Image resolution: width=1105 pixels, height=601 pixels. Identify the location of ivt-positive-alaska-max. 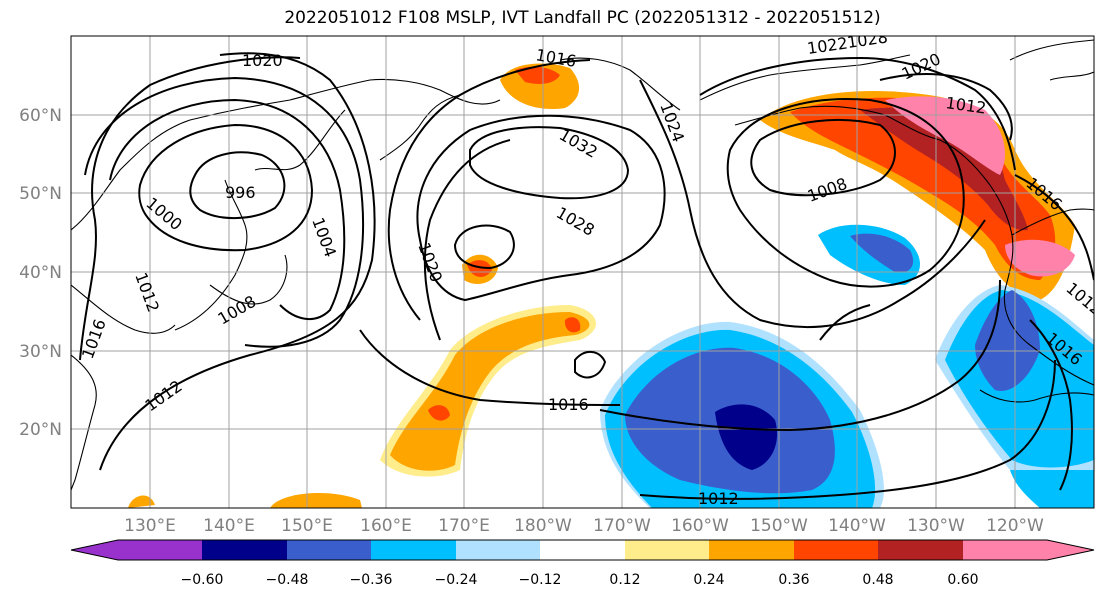
(945, 135).